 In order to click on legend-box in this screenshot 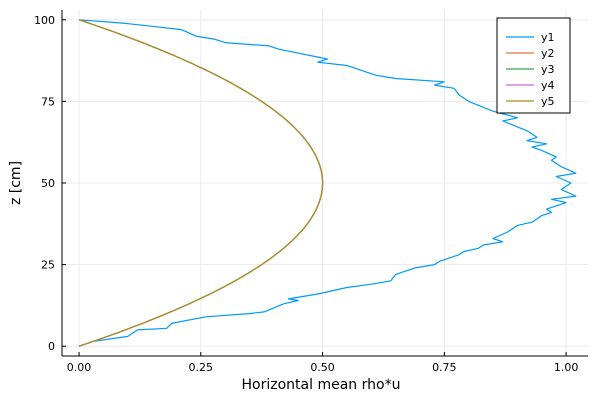, I will do `click(533, 65)`.